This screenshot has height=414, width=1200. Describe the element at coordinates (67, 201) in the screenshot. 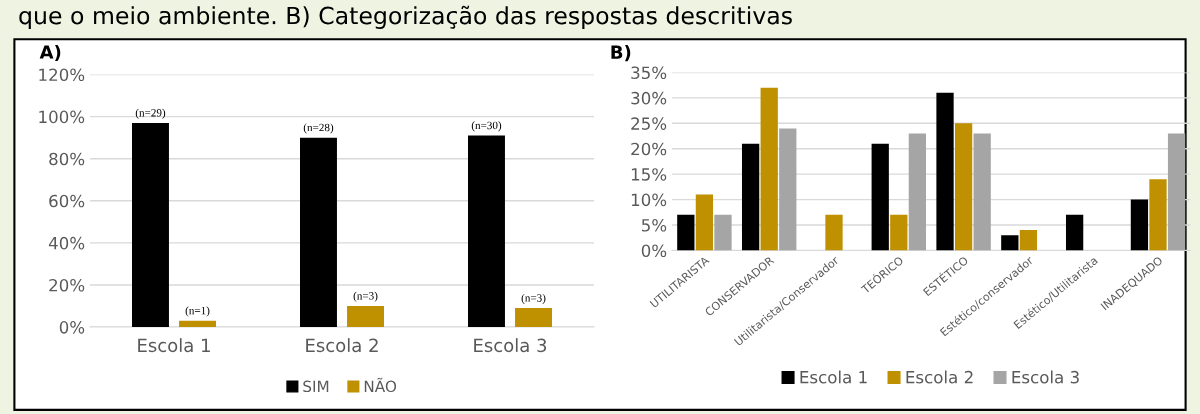

I see `y-tick-label: 60%` at that location.